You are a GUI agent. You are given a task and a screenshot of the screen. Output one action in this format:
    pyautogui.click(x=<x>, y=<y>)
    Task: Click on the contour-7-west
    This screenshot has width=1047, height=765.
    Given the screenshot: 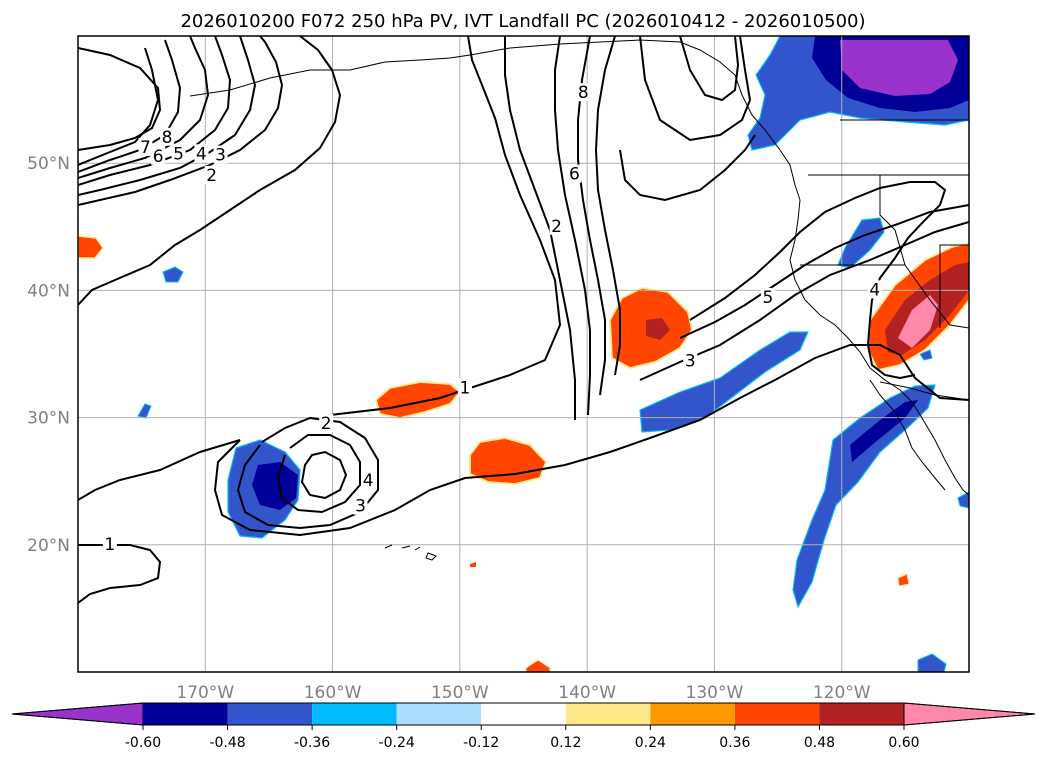 What is the action you would take?
    pyautogui.click(x=119, y=106)
    